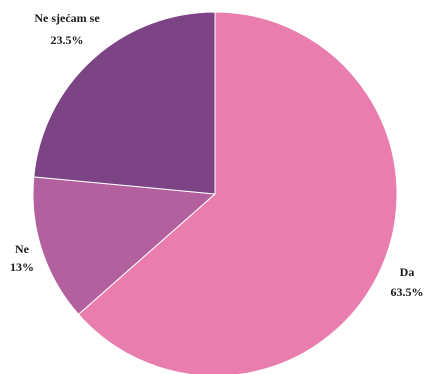 This screenshot has width=425, height=374. I want to click on pie-label-da: Da 63.5%, so click(407, 282).